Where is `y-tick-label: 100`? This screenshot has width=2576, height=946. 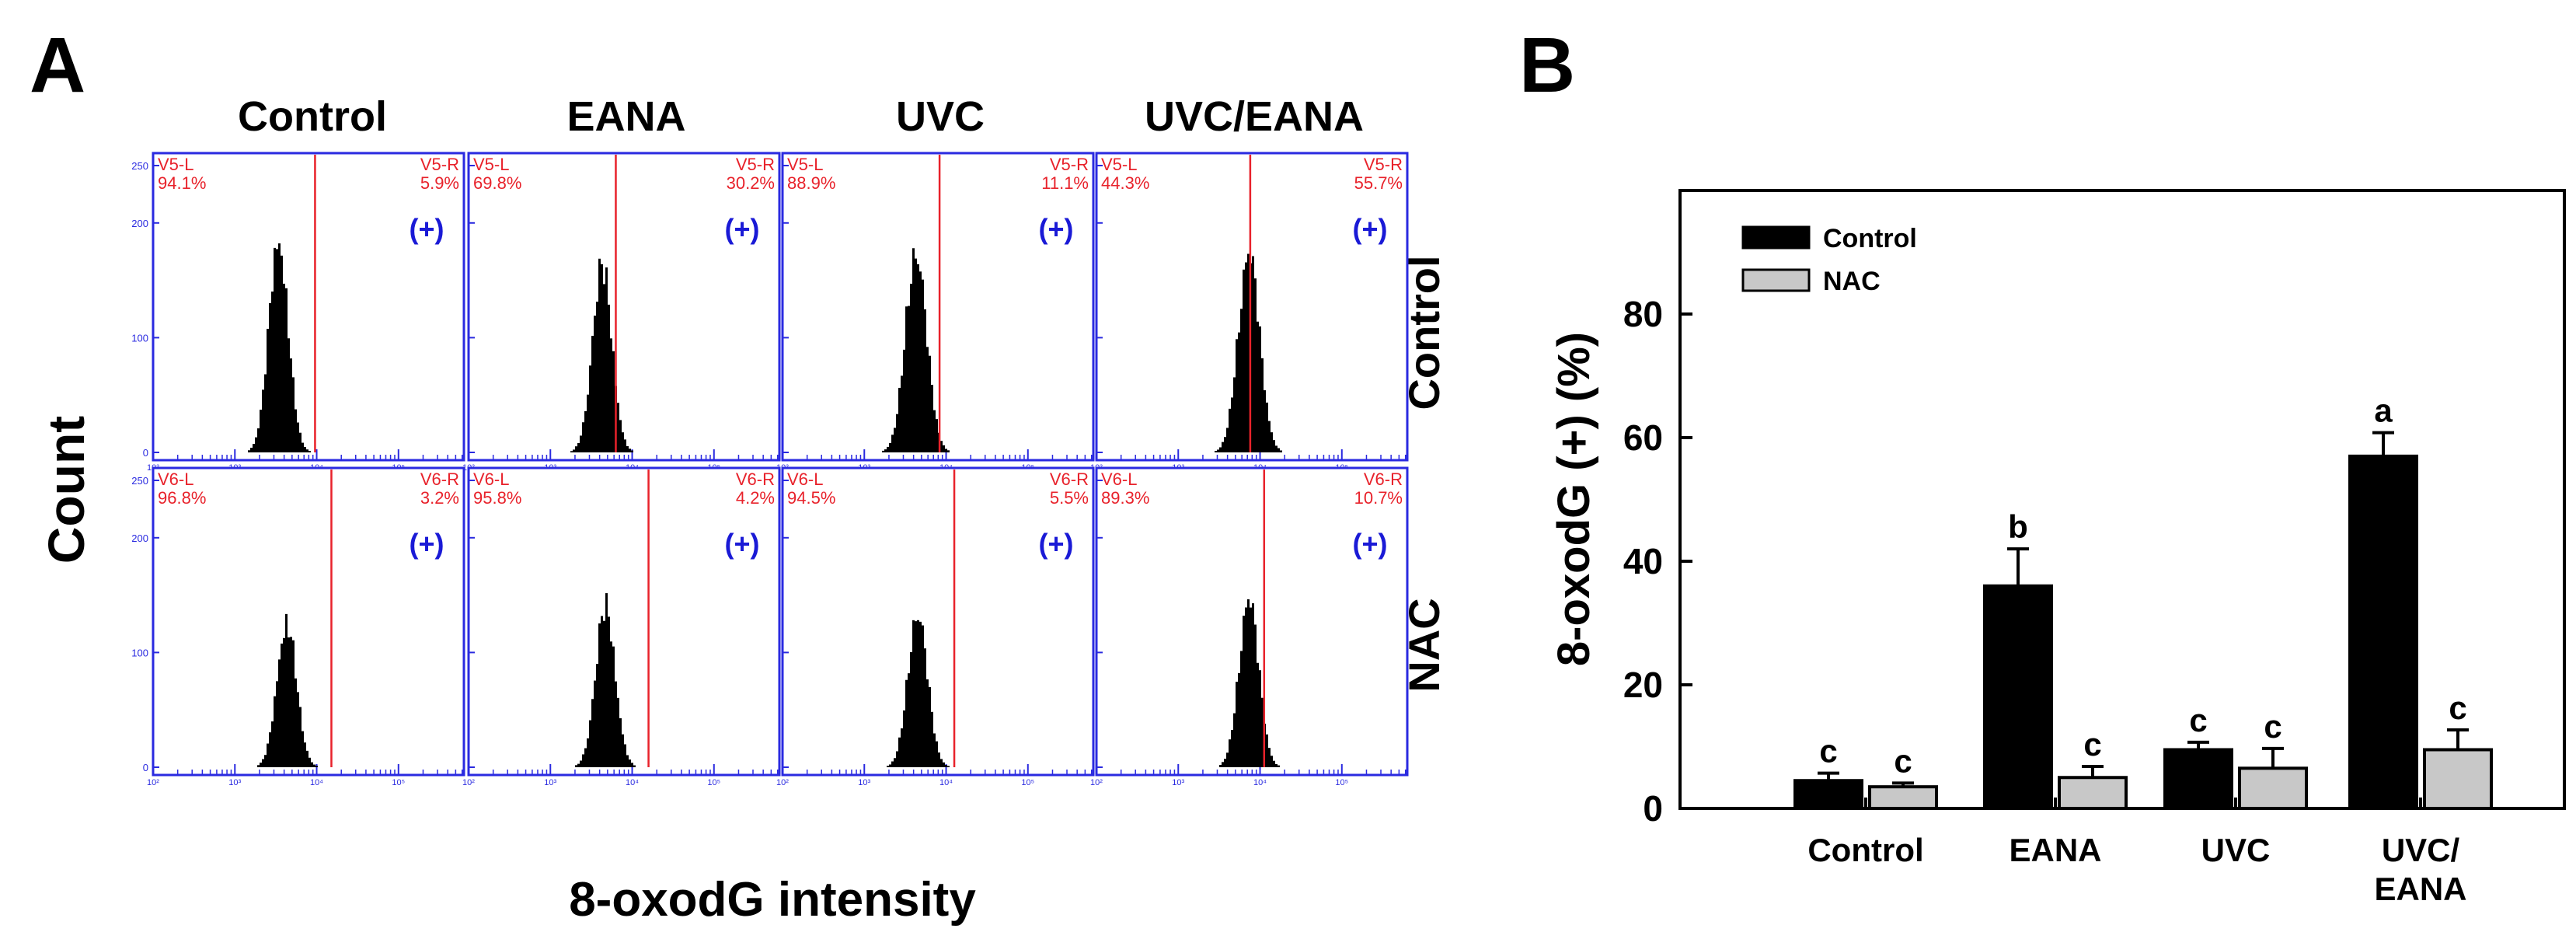 y-tick-label: 100 is located at coordinates (139, 338).